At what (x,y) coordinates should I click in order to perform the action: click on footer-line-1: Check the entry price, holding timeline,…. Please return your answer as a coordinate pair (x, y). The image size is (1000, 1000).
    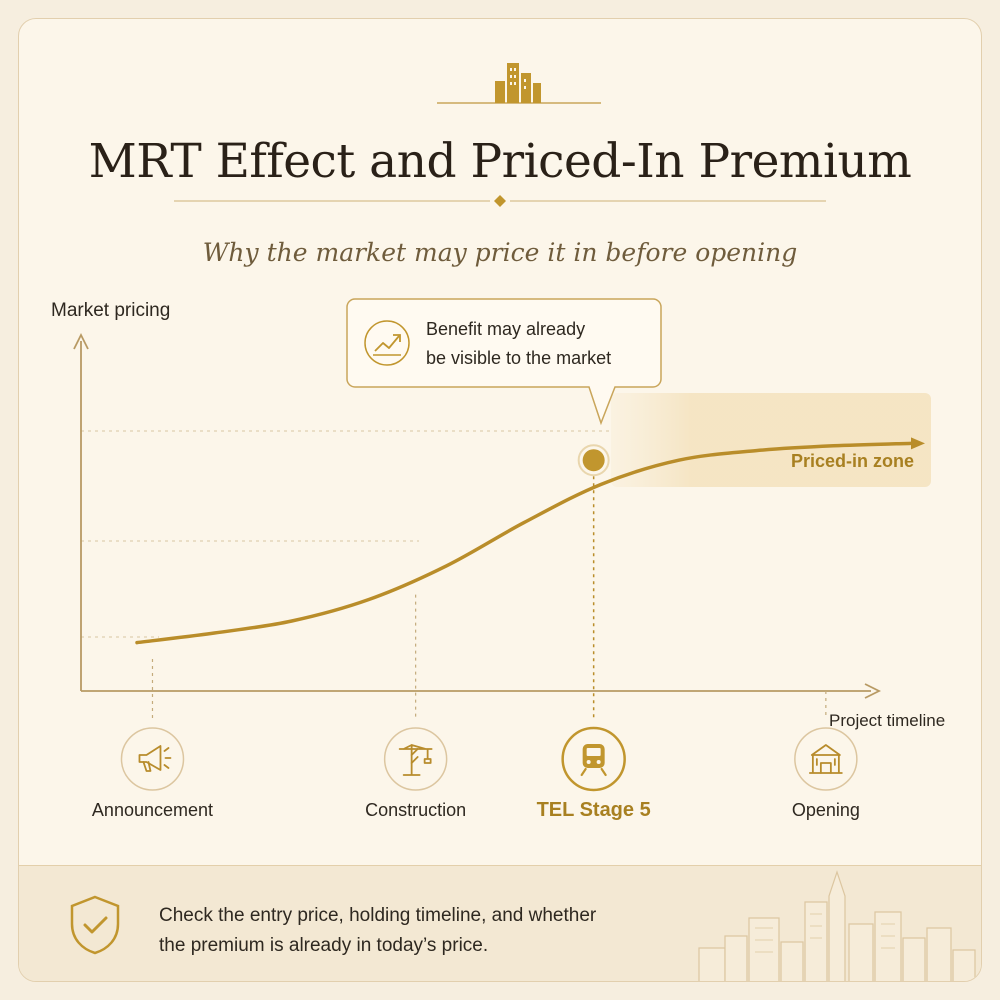
    Looking at the image, I should click on (378, 915).